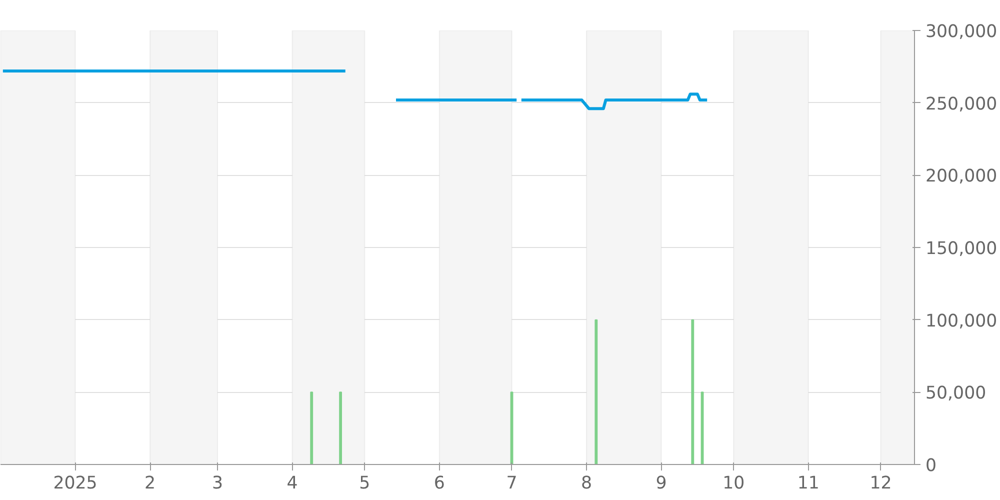  I want to click on x-tick-label: 5, so click(364, 484).